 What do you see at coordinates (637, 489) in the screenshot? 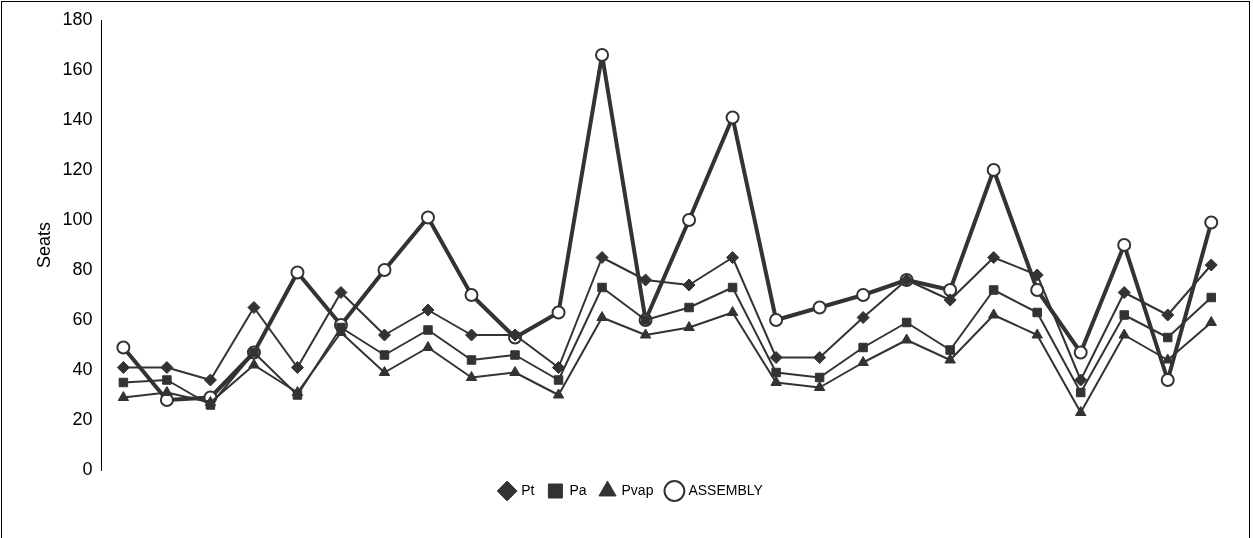
I see `legend-label: Pvap` at bounding box center [637, 489].